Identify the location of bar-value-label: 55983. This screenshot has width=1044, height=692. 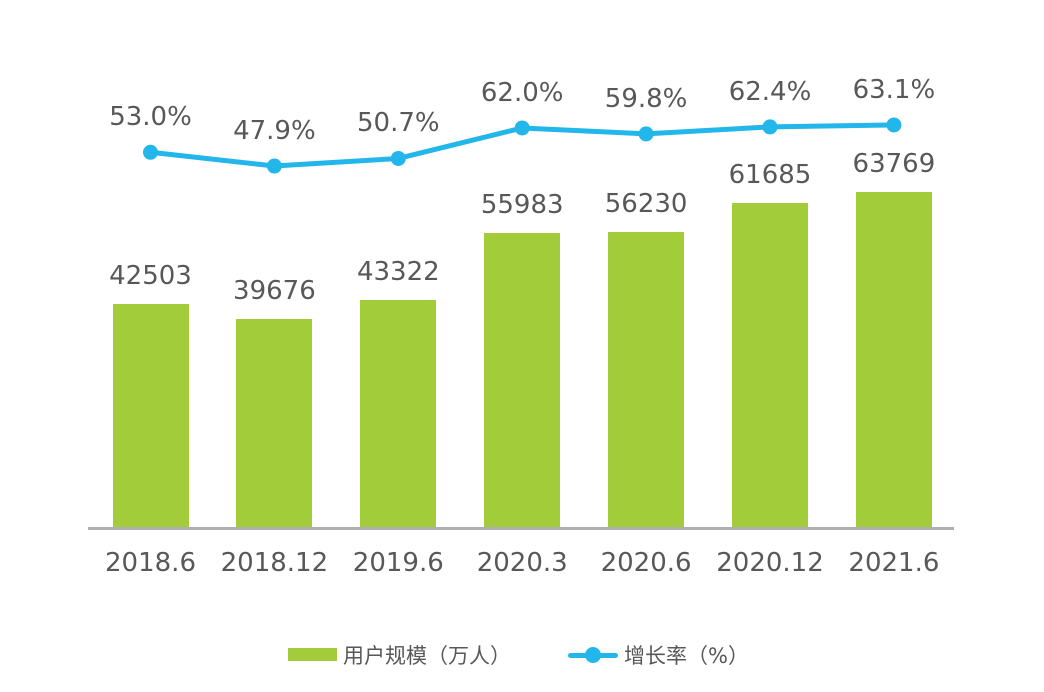
(522, 205).